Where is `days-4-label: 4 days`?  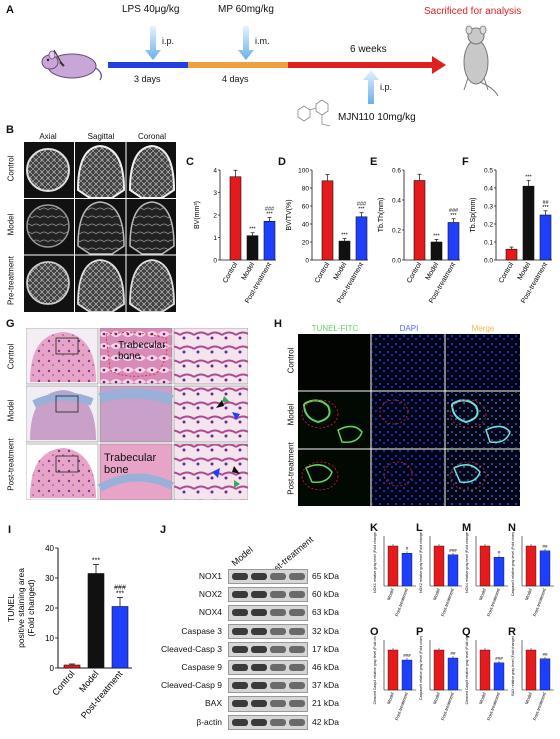
days-4-label: 4 days is located at coordinates (235, 79).